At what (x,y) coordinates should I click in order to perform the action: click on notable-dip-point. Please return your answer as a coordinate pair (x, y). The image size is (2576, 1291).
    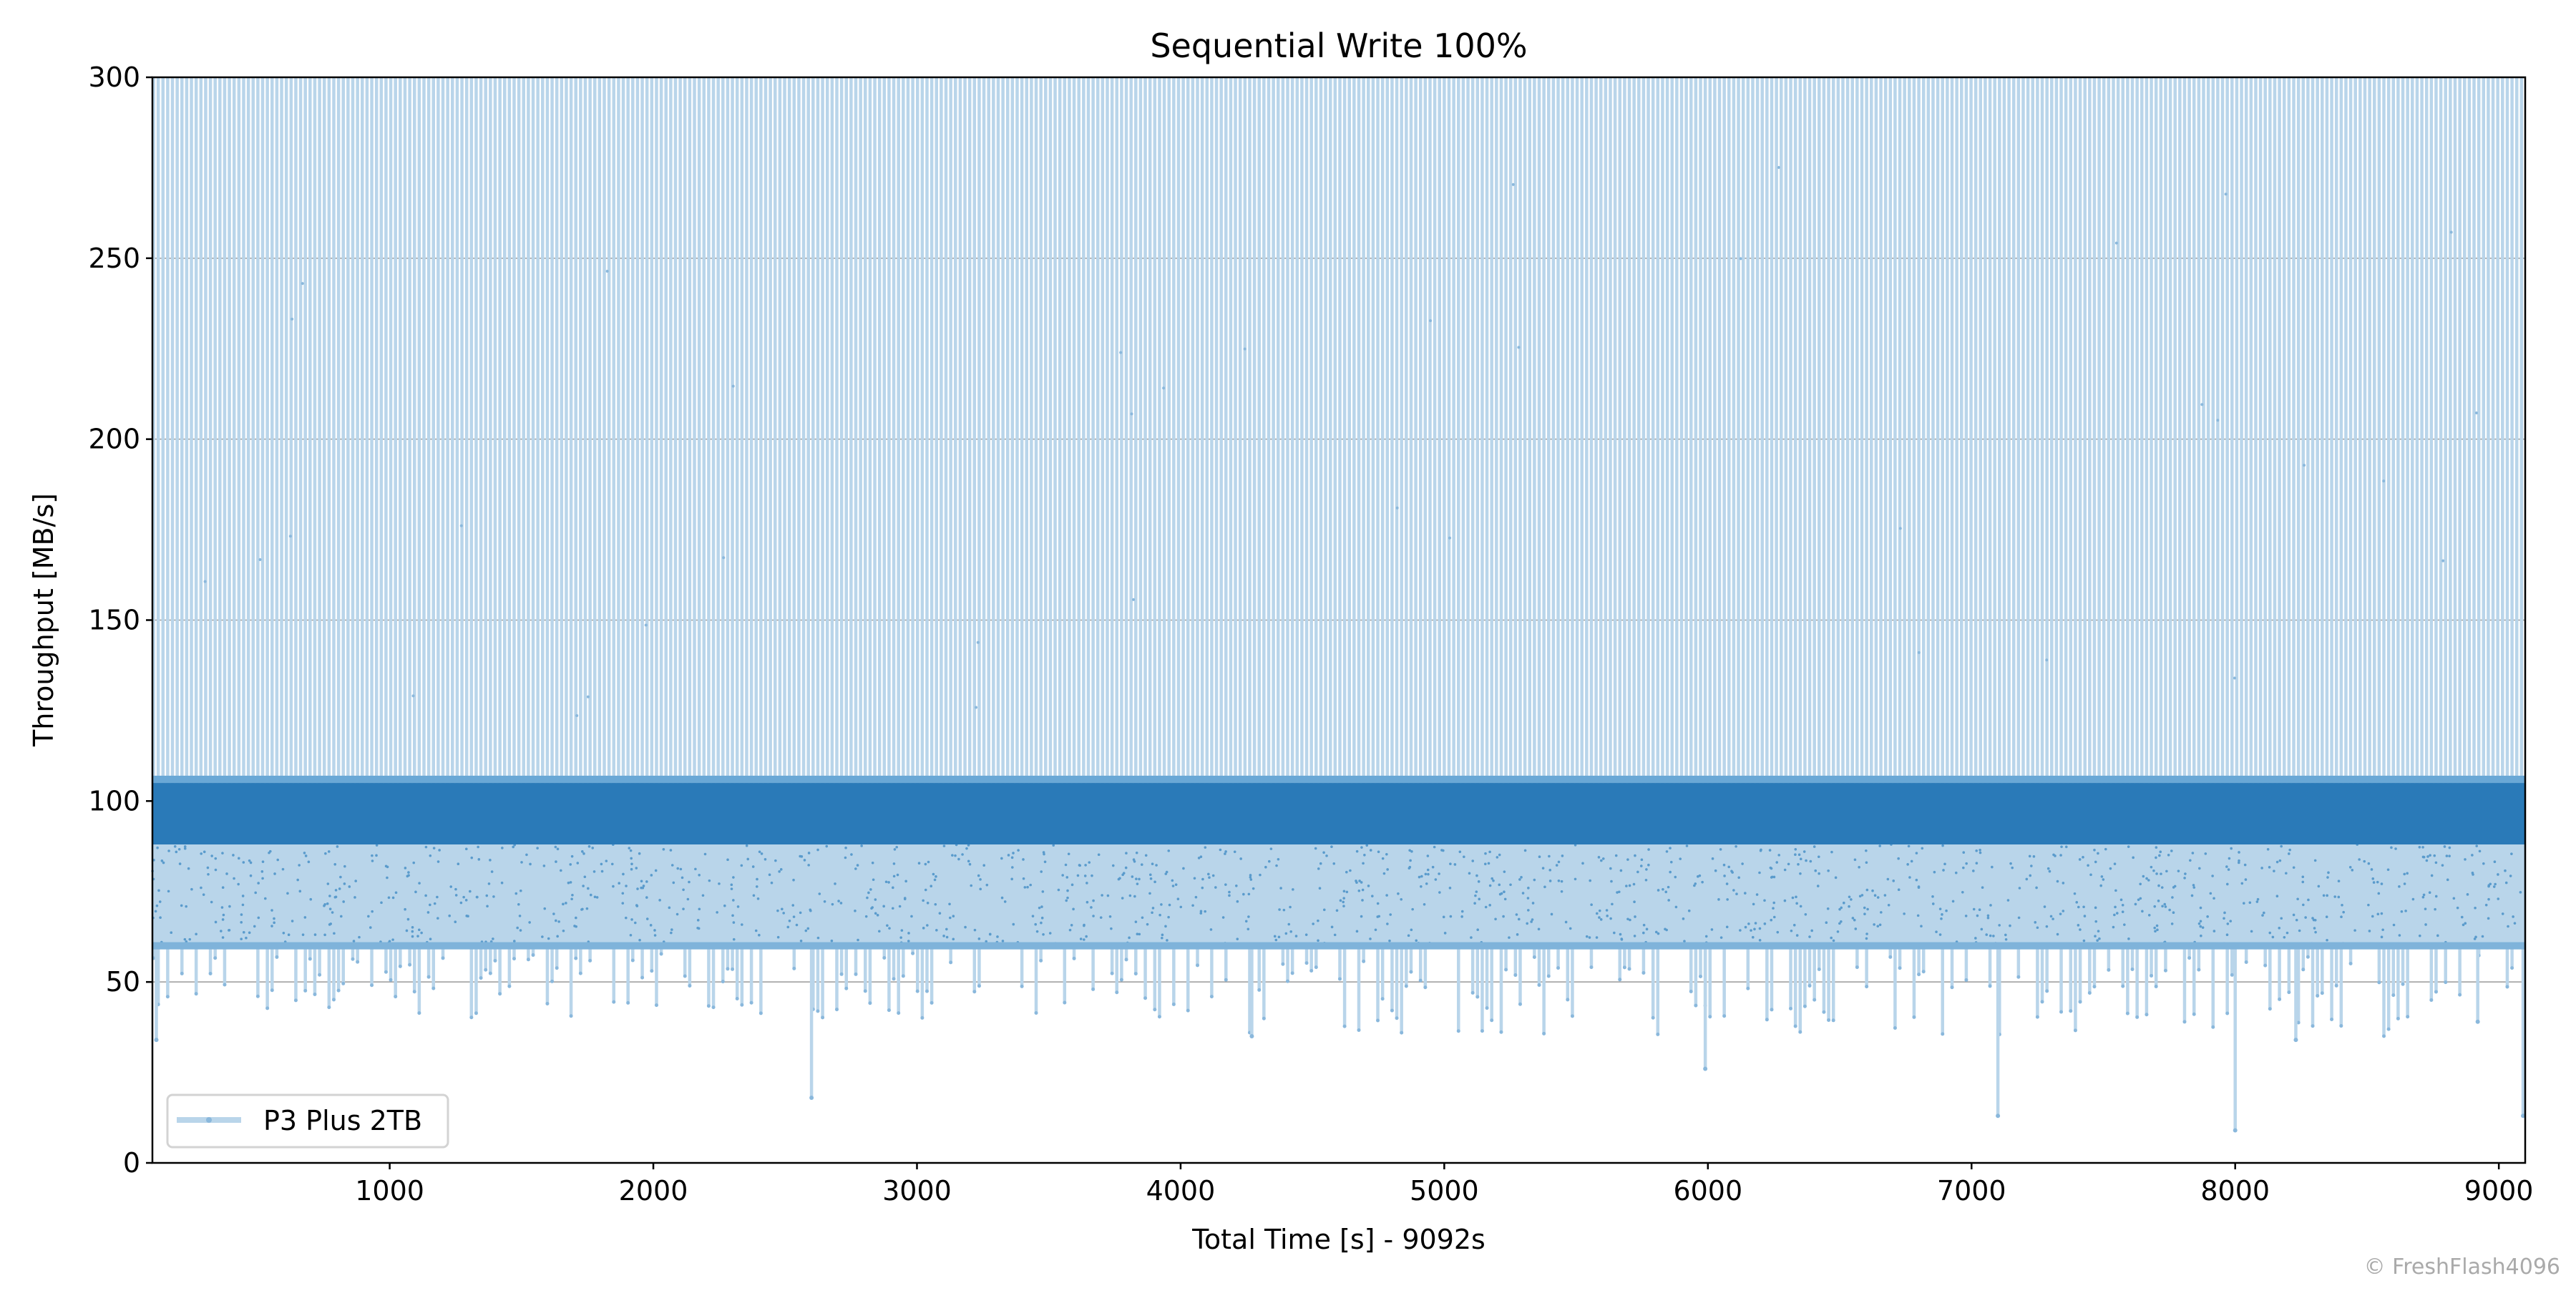
    Looking at the image, I should click on (1251, 1036).